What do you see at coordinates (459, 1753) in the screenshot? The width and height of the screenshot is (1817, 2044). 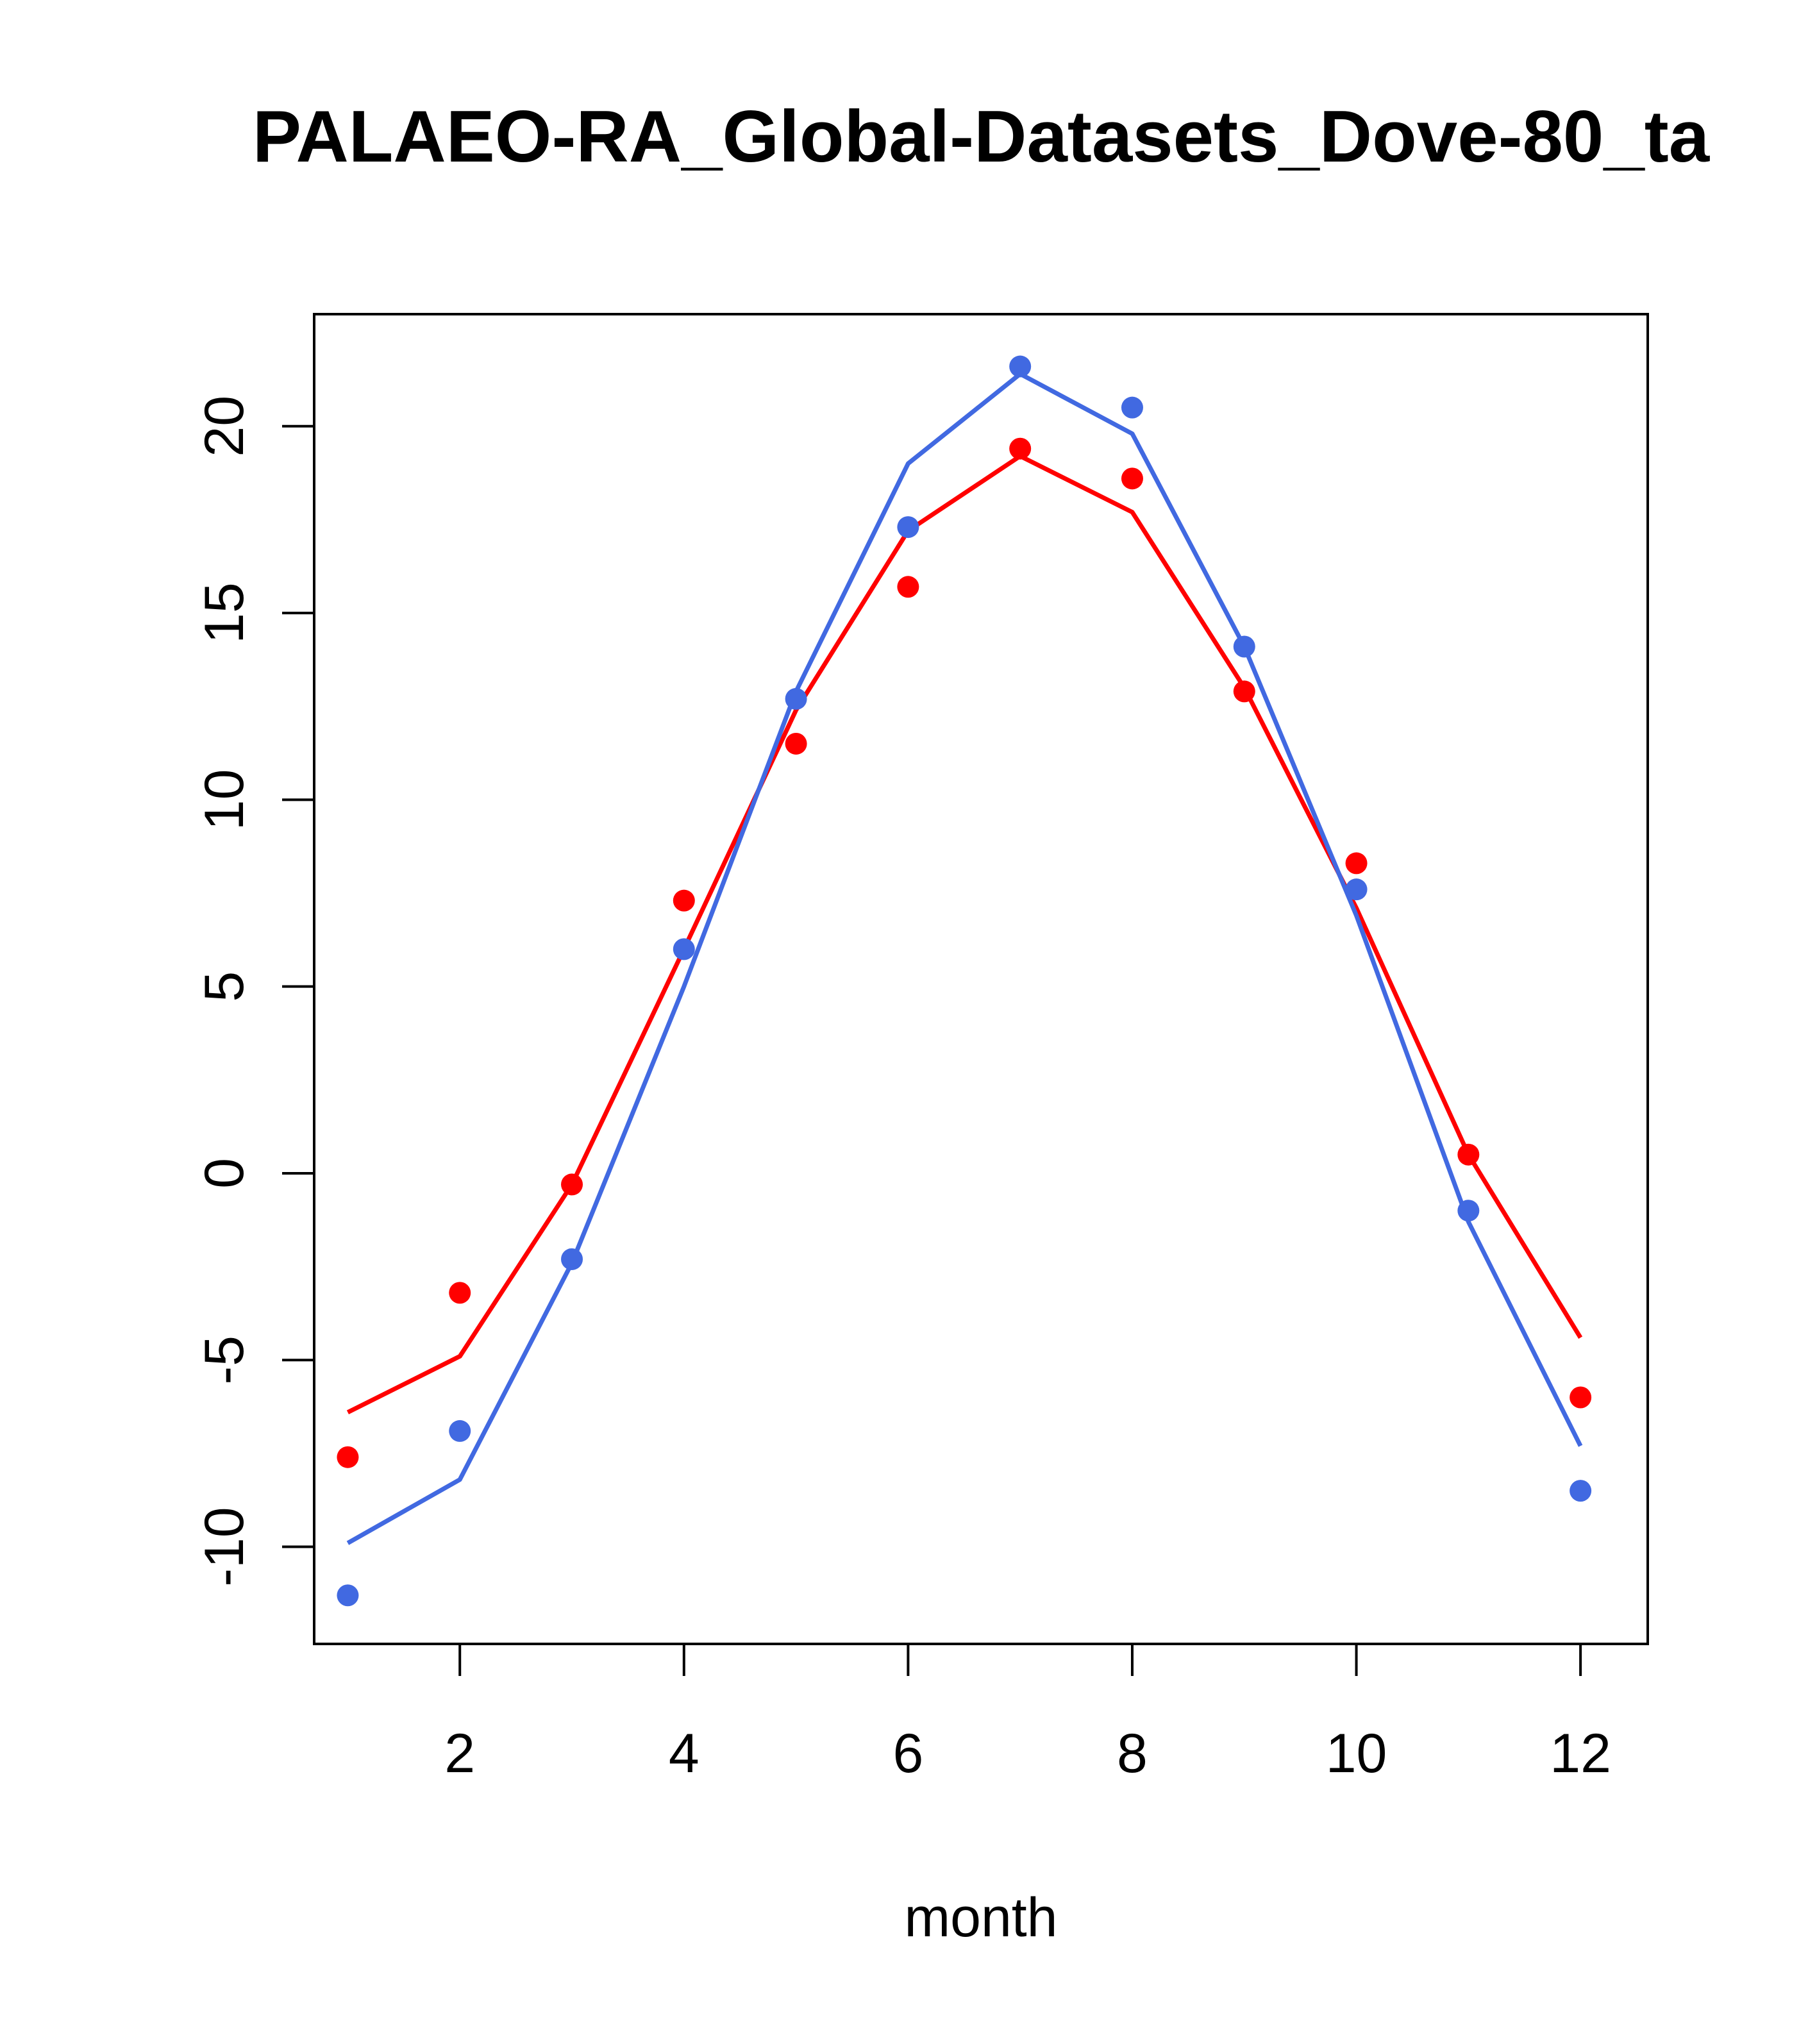 I see `x-tick-label: 2` at bounding box center [459, 1753].